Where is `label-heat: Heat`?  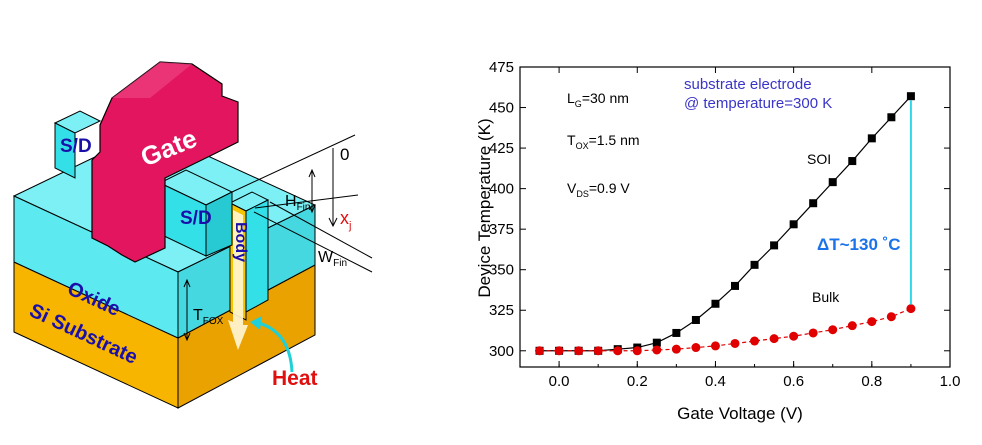 label-heat: Heat is located at coordinates (295, 378).